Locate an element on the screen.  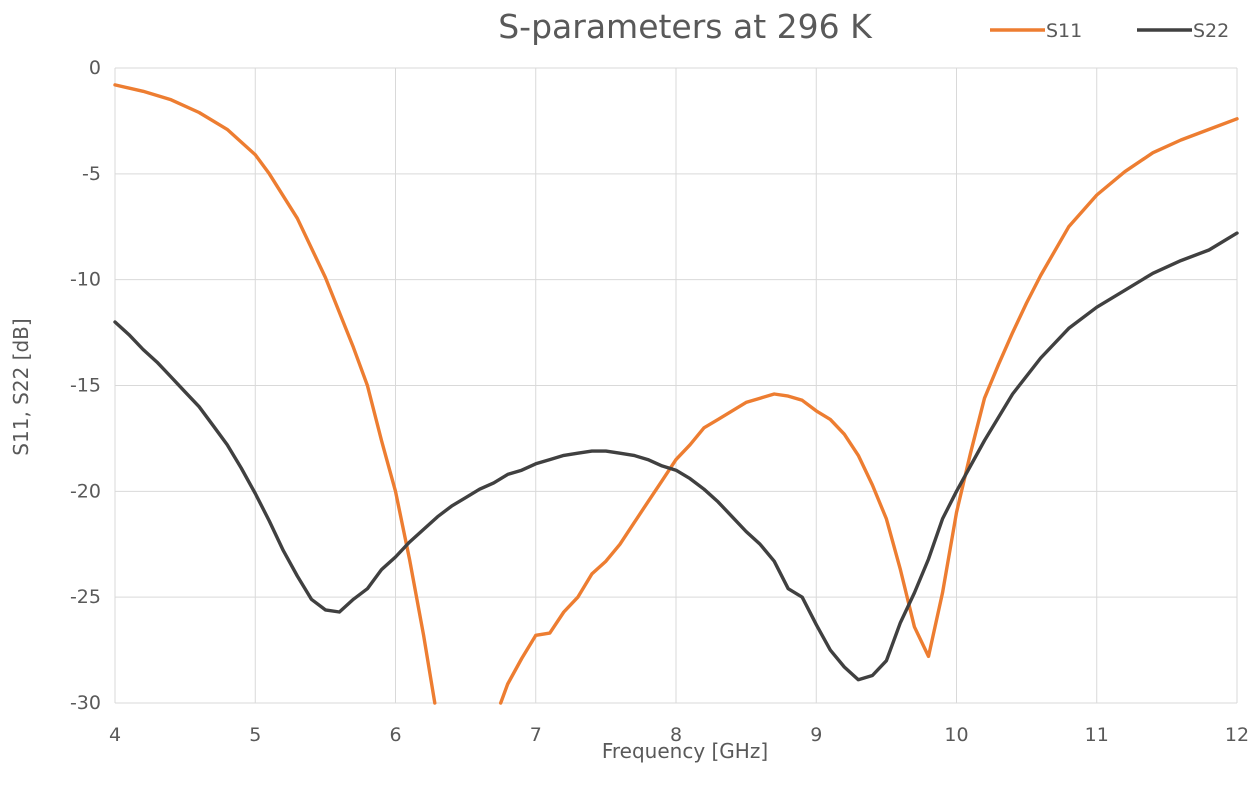
legend-label-s22: S22 is located at coordinates (1211, 31).